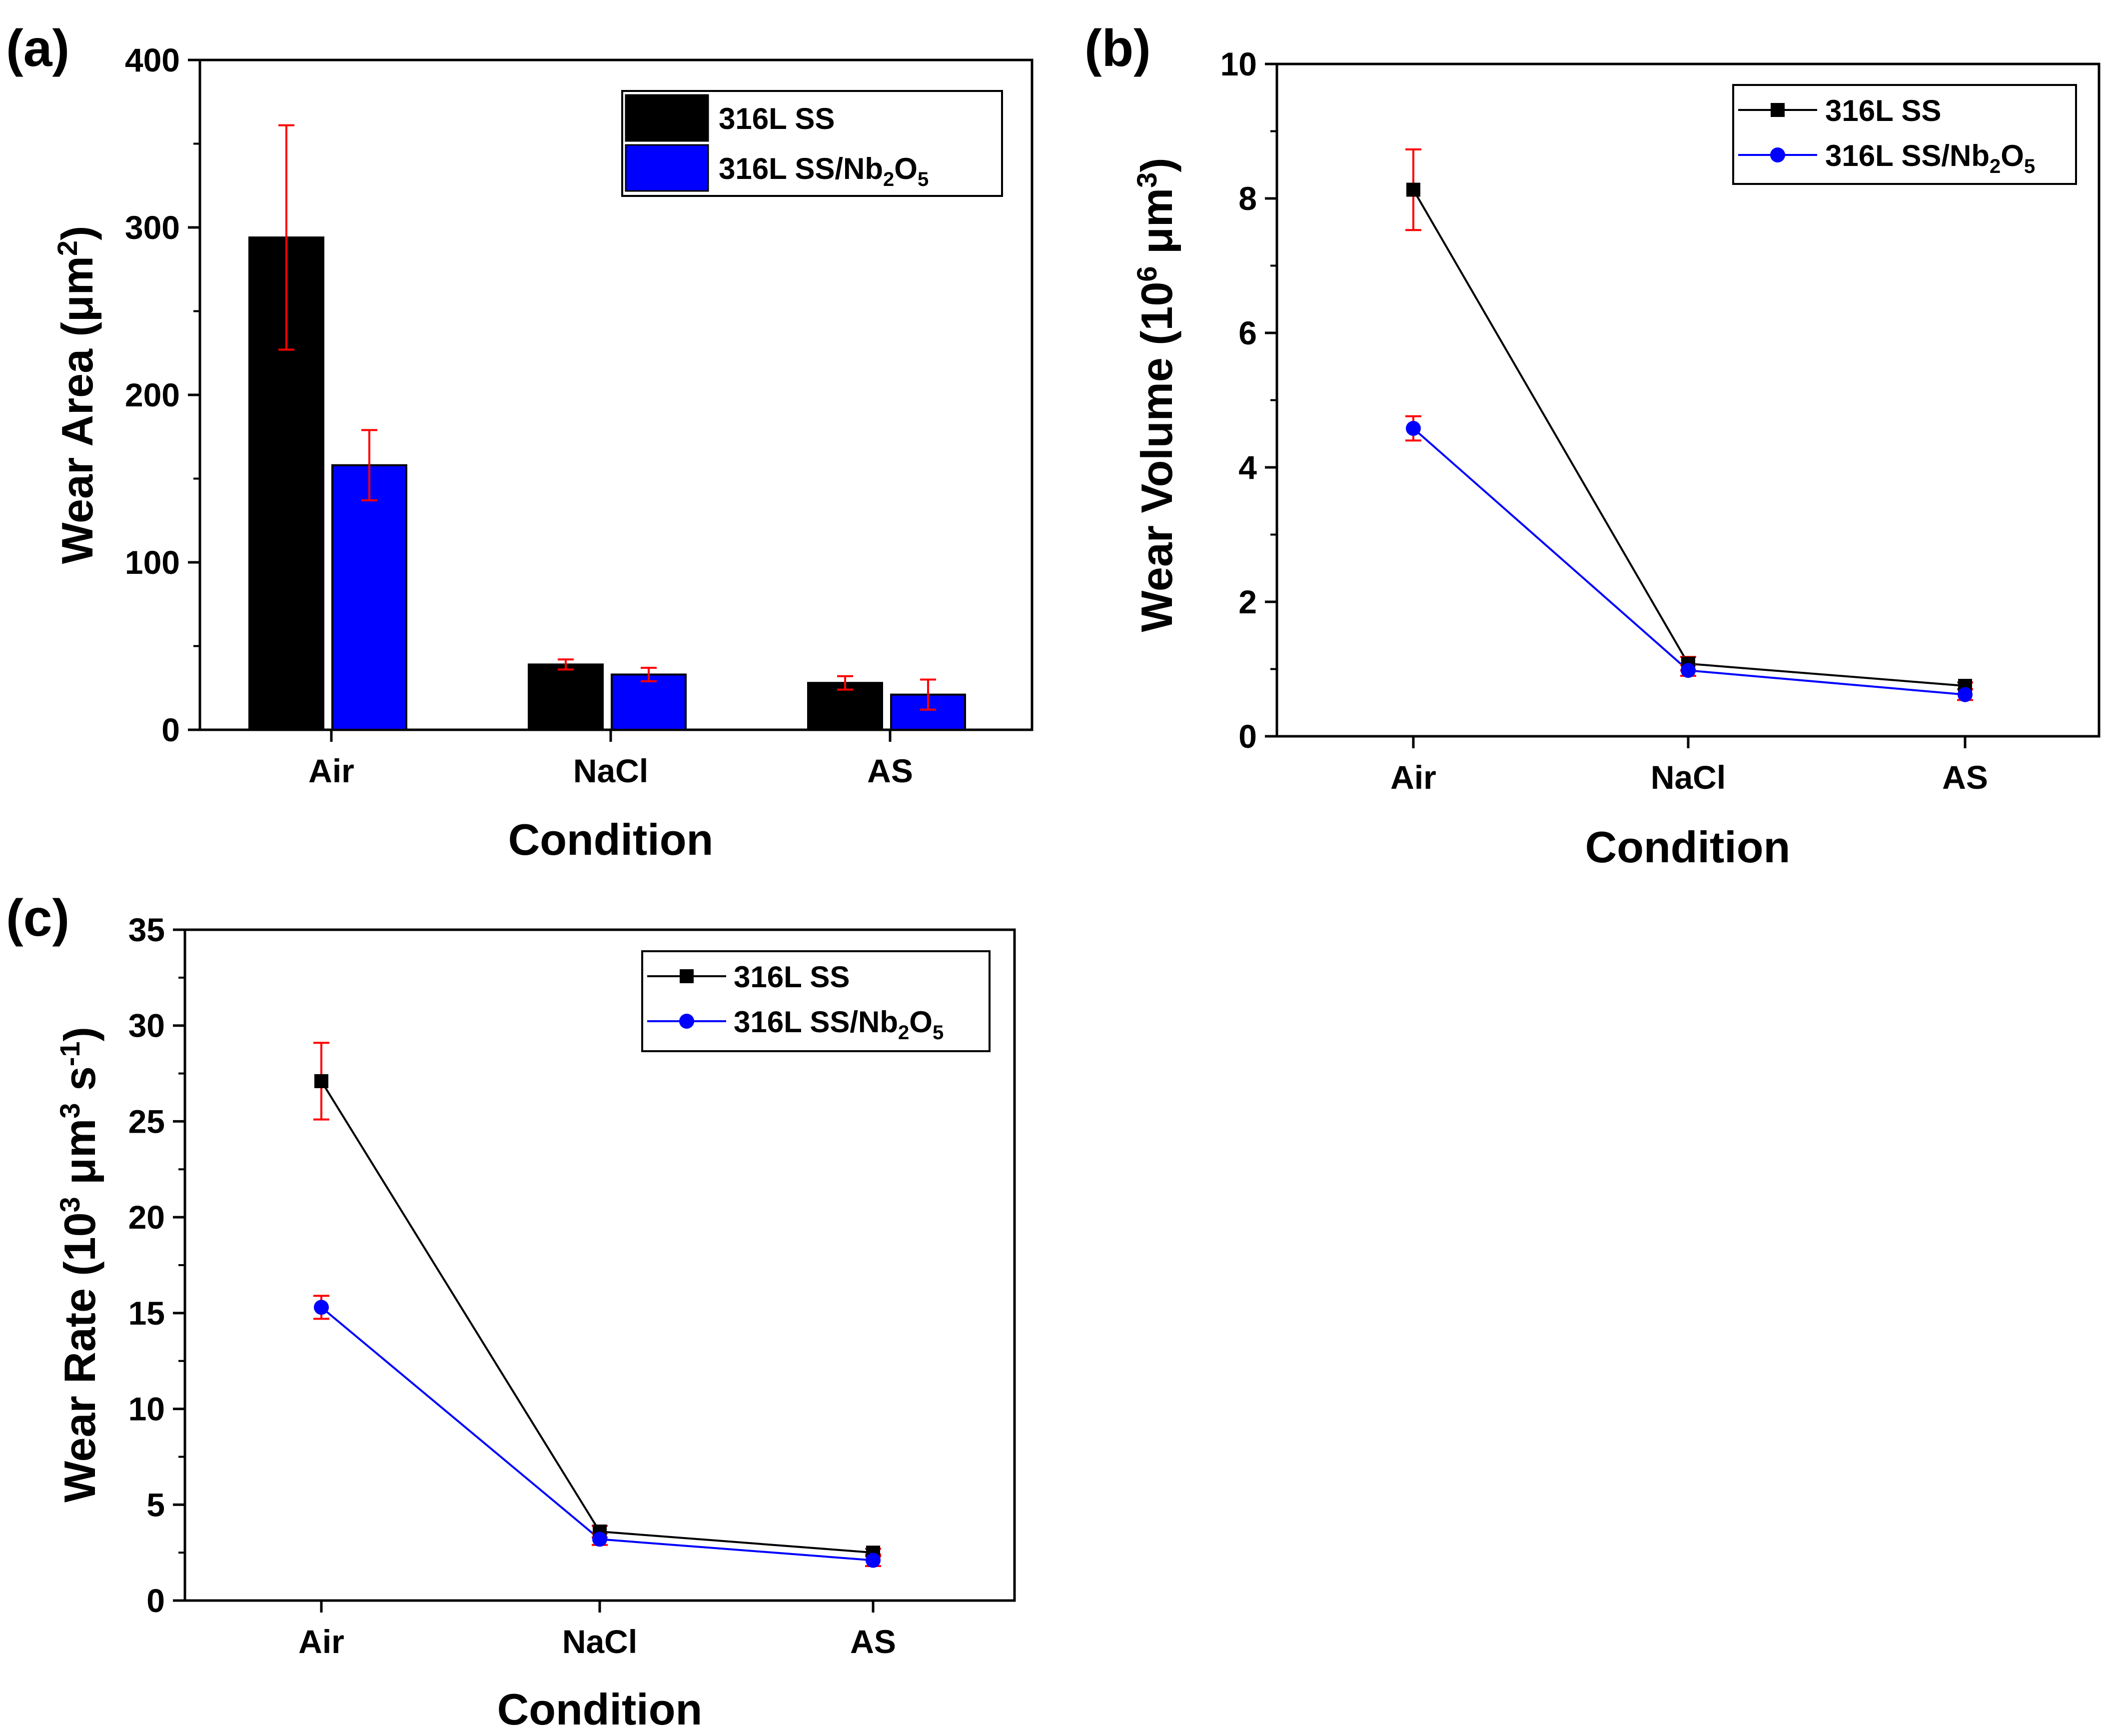  Describe the element at coordinates (599, 1641) in the screenshot. I see `panel-c-x-tick-label: NaCl` at that location.